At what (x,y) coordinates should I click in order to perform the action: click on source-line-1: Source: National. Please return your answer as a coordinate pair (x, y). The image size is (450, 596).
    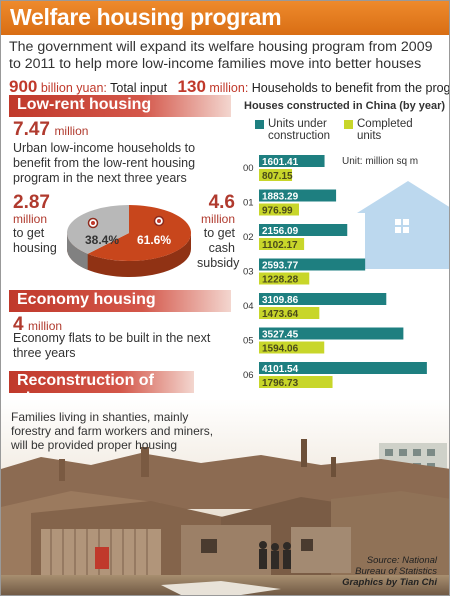
    Looking at the image, I should click on (401, 560).